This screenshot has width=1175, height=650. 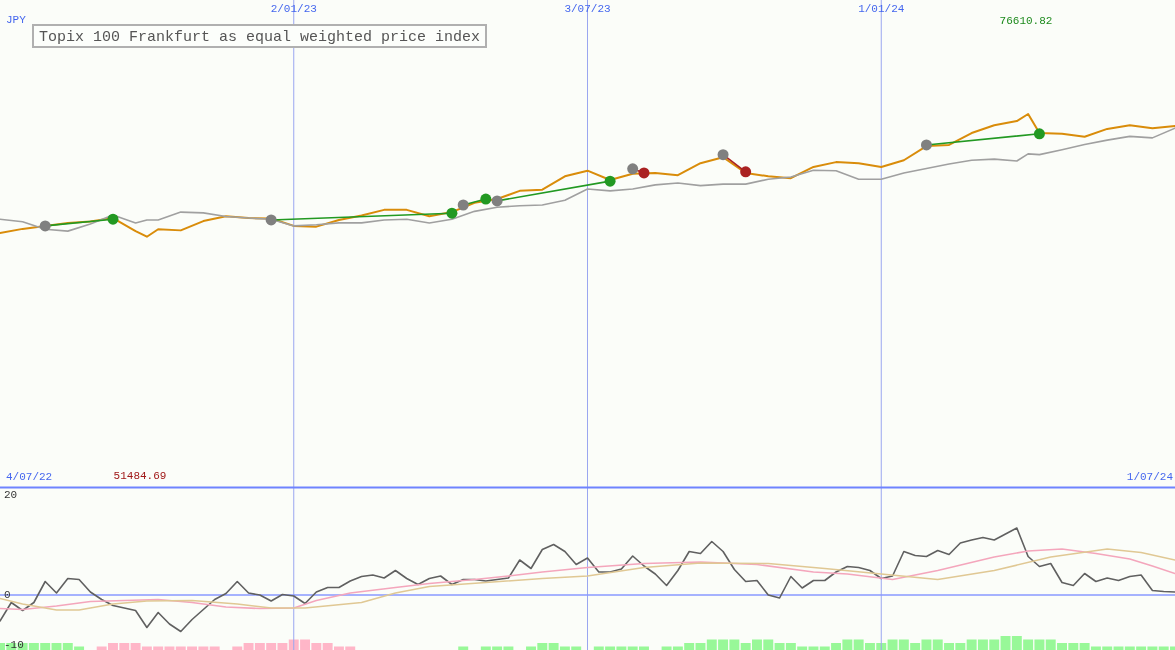 What do you see at coordinates (1026, 21) in the screenshot?
I see `text: 76610.82` at bounding box center [1026, 21].